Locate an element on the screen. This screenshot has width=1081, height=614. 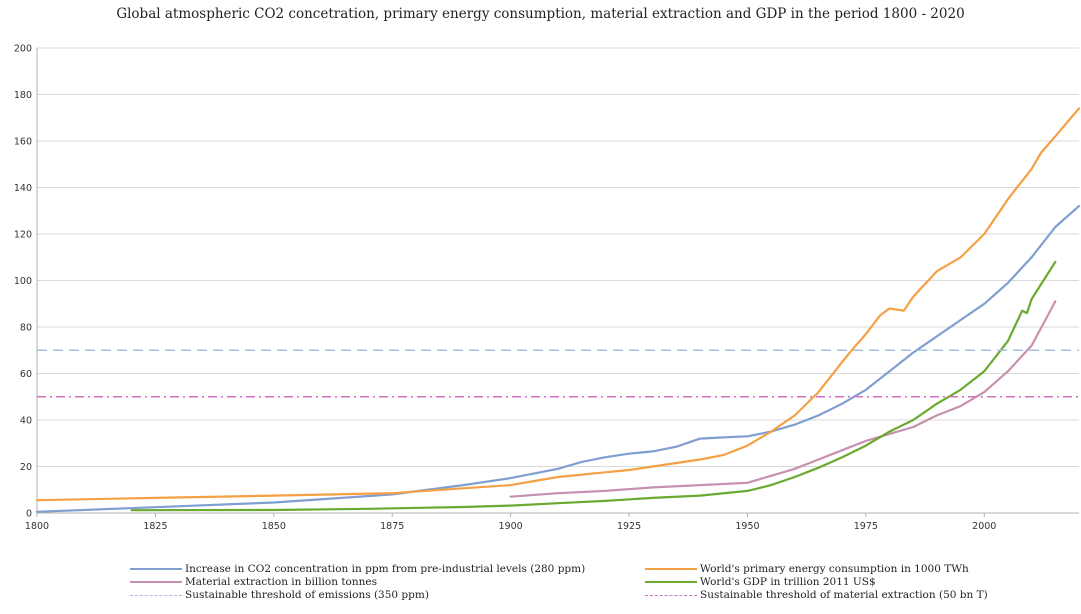
x-tick-label: 1850 is located at coordinates (274, 526).